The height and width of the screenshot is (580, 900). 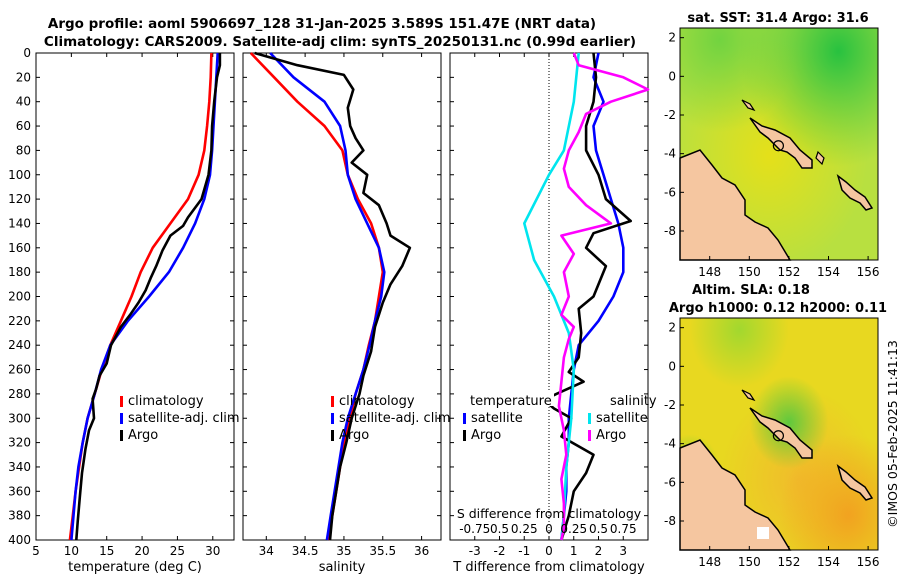 I want to click on depth-tick-label: 180, so click(x=19, y=272).